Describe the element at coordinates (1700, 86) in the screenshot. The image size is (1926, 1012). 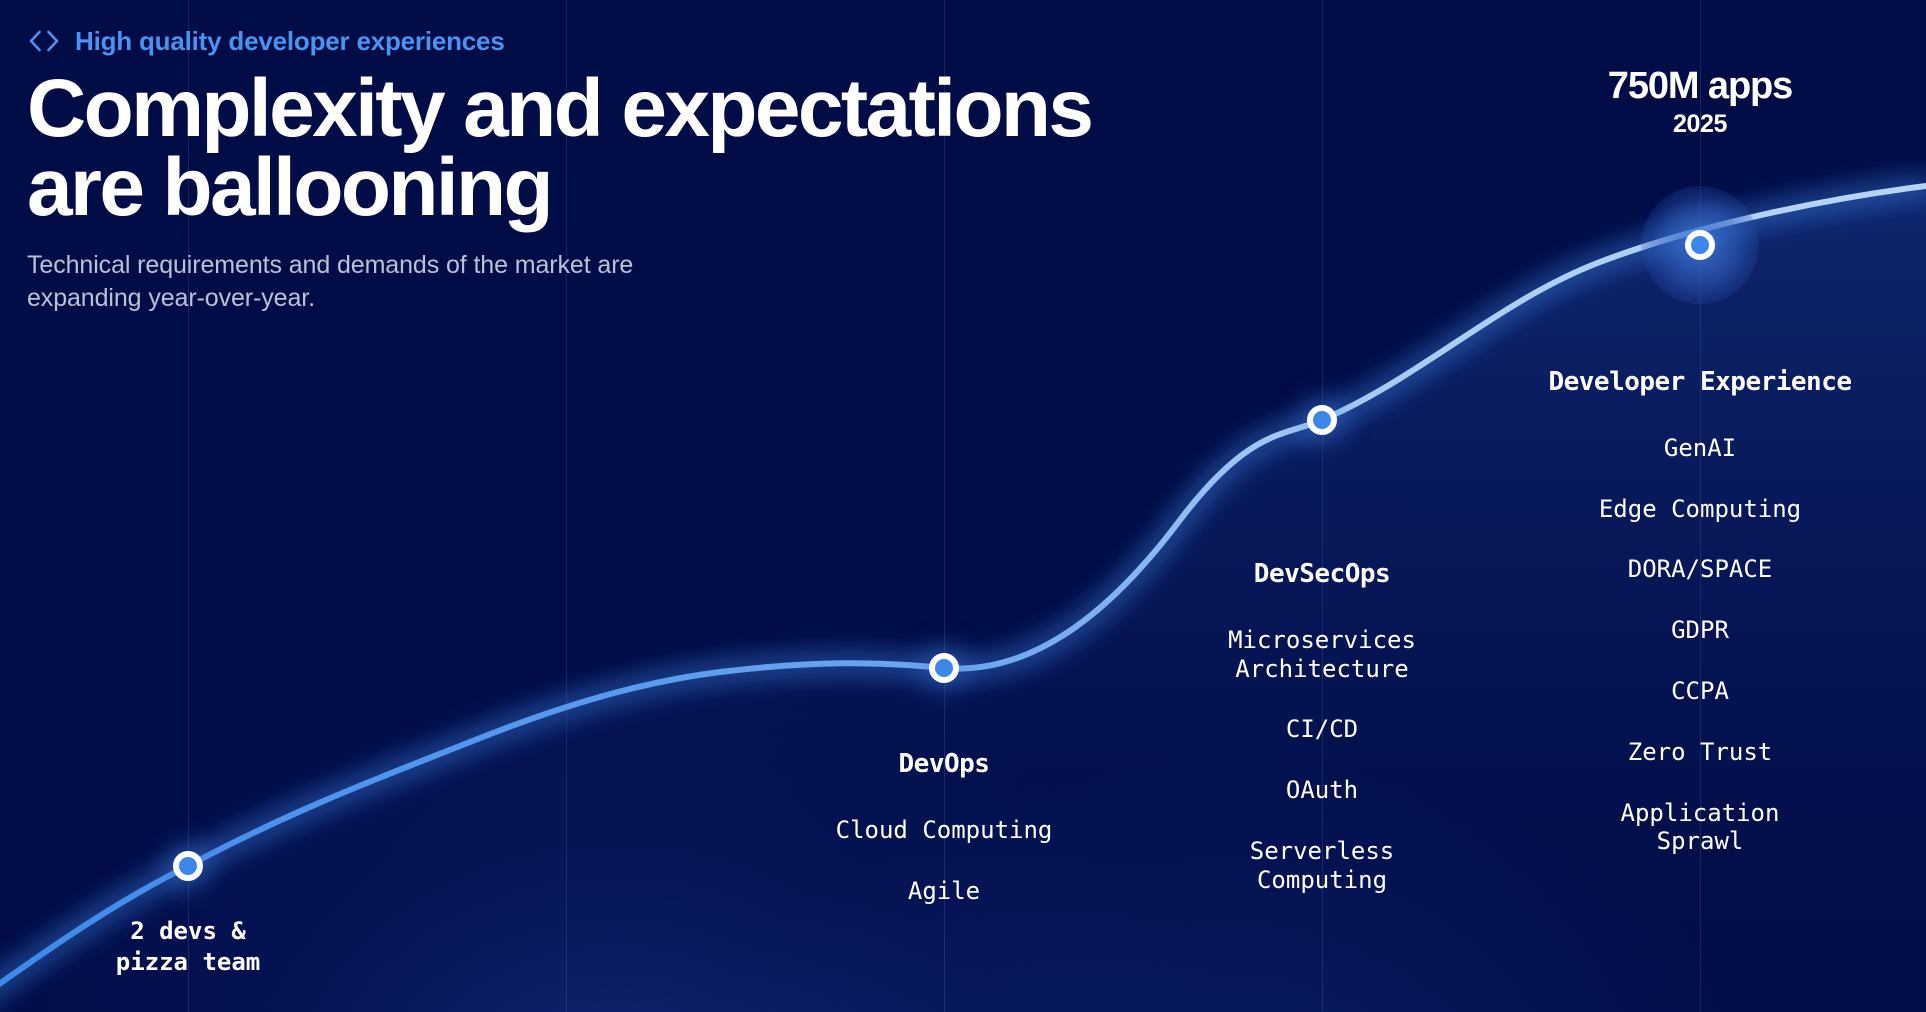
I see `peak-value-label: 750M apps` at that location.